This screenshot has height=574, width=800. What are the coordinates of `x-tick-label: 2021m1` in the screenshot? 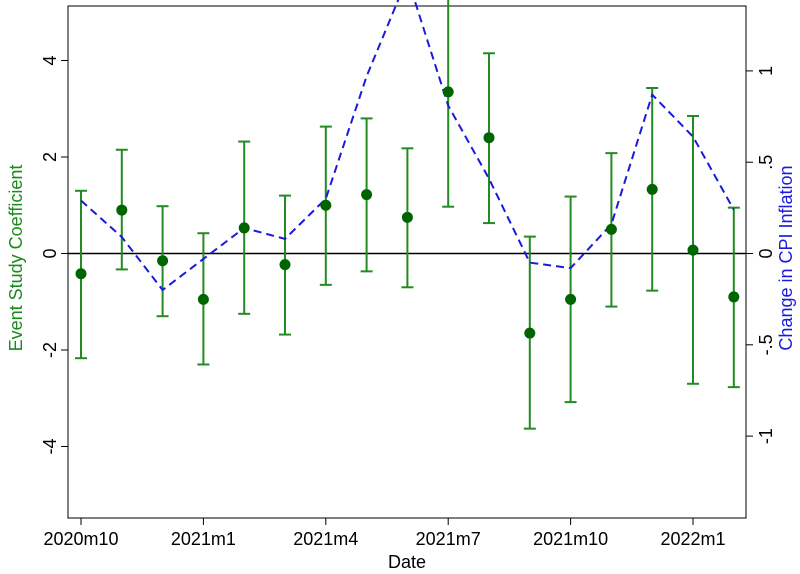 It's located at (203, 539).